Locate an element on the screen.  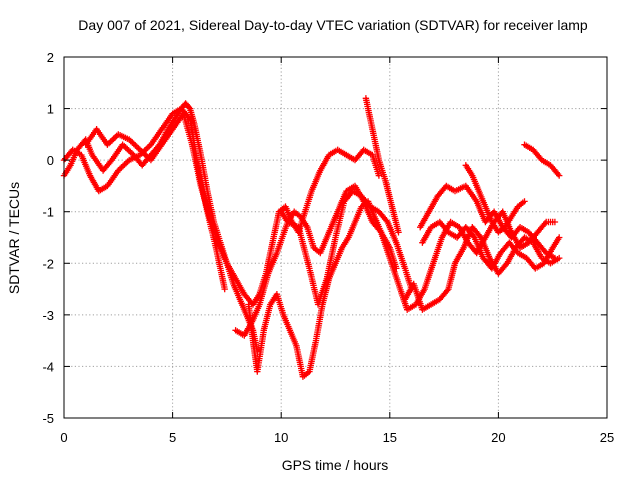
y-tick-label: -5 is located at coordinates (48, 418).